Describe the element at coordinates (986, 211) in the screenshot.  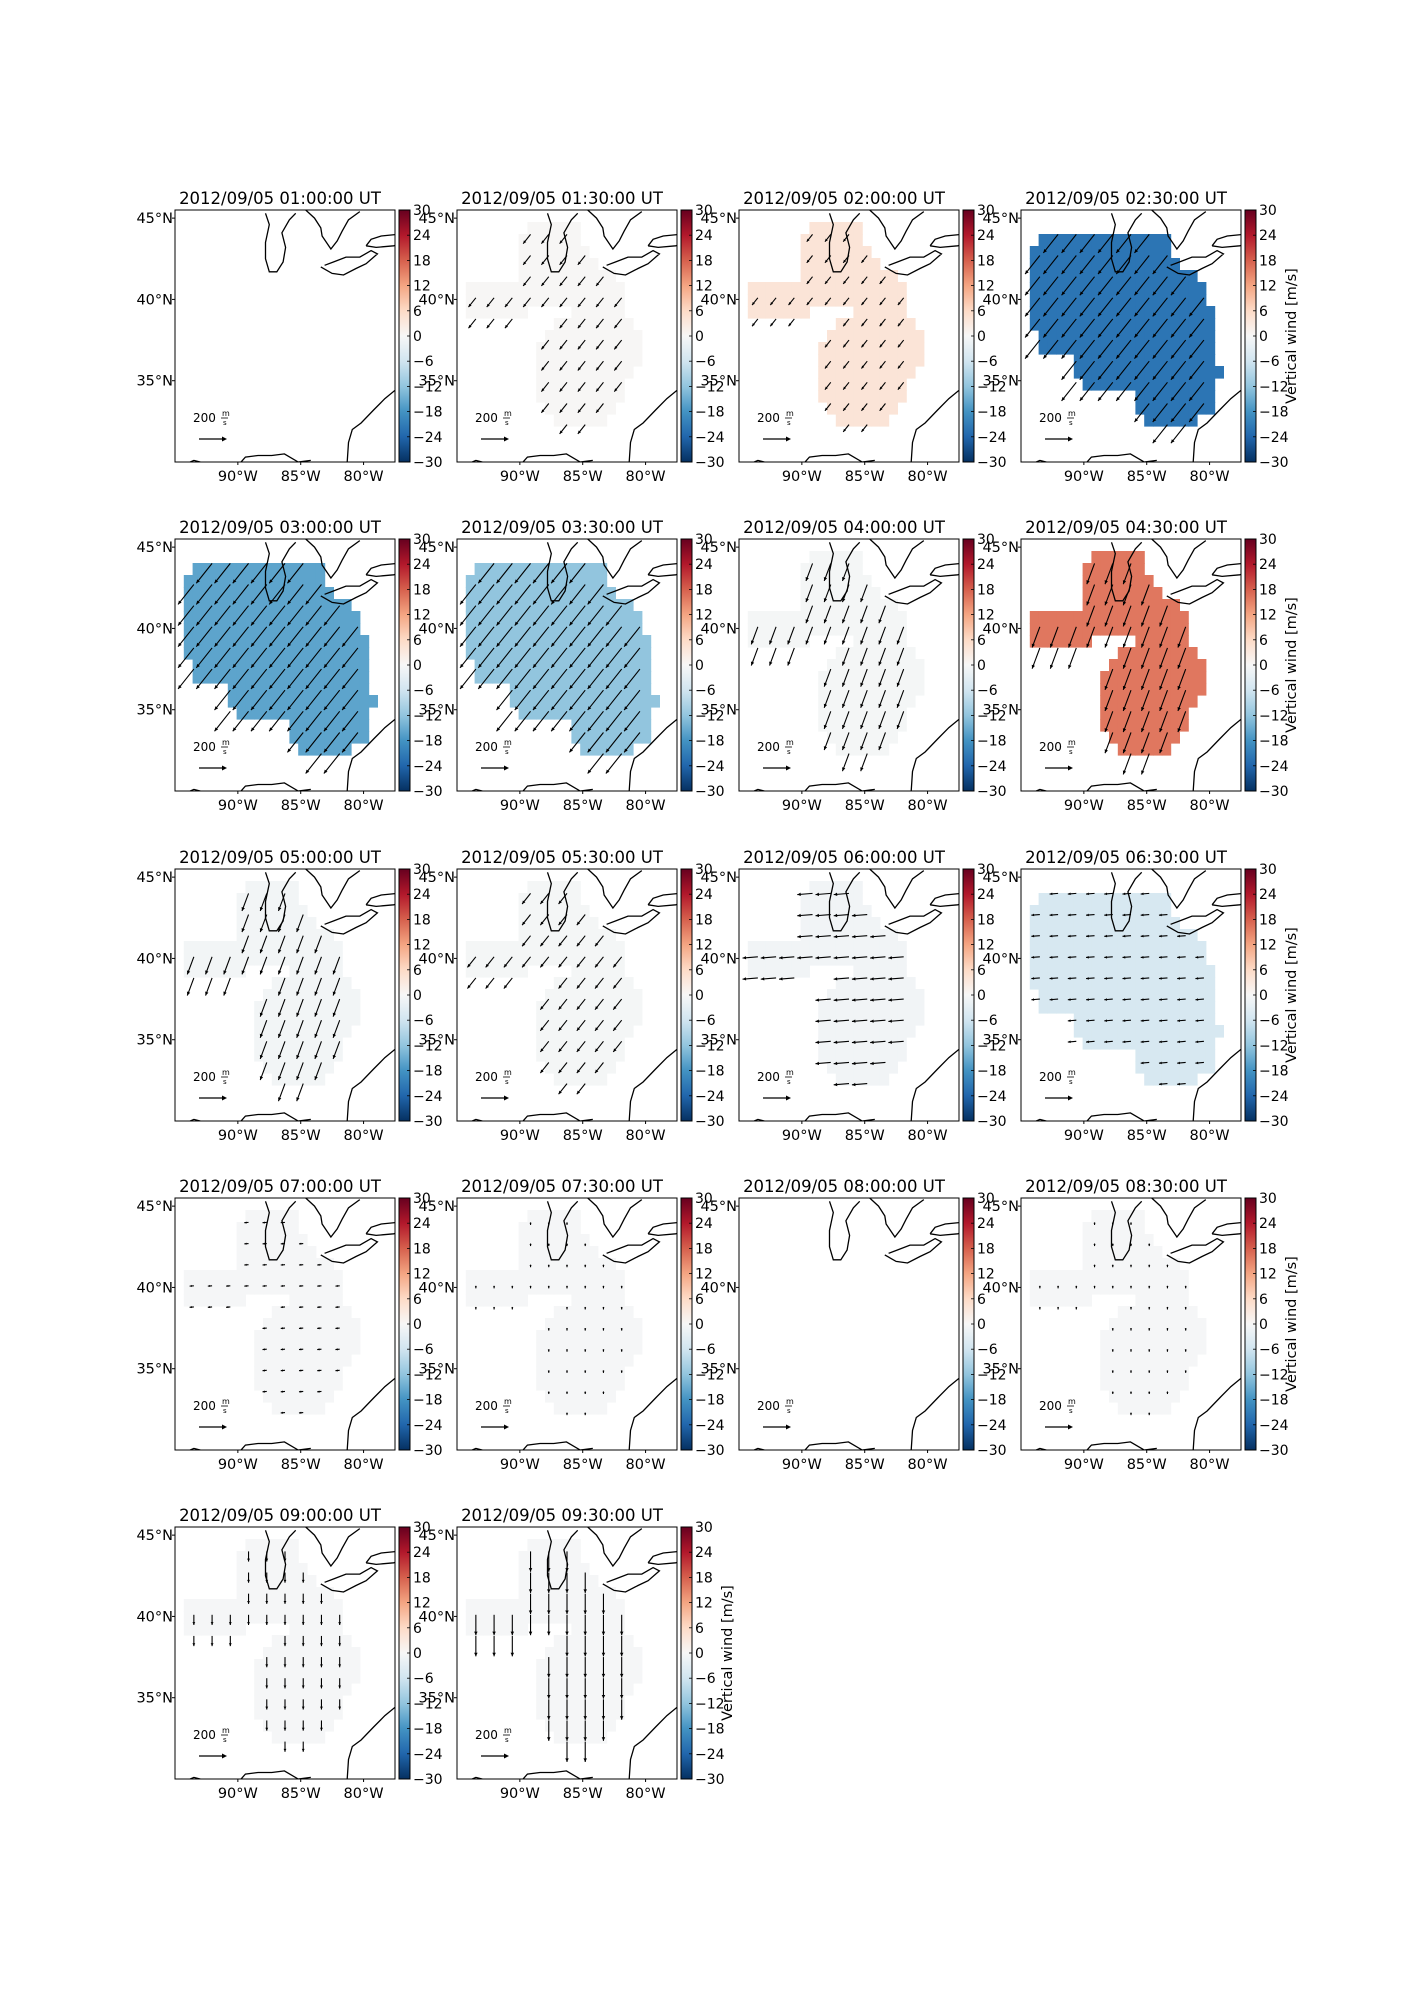
I see `colorbar-tick-label: 30` at that location.